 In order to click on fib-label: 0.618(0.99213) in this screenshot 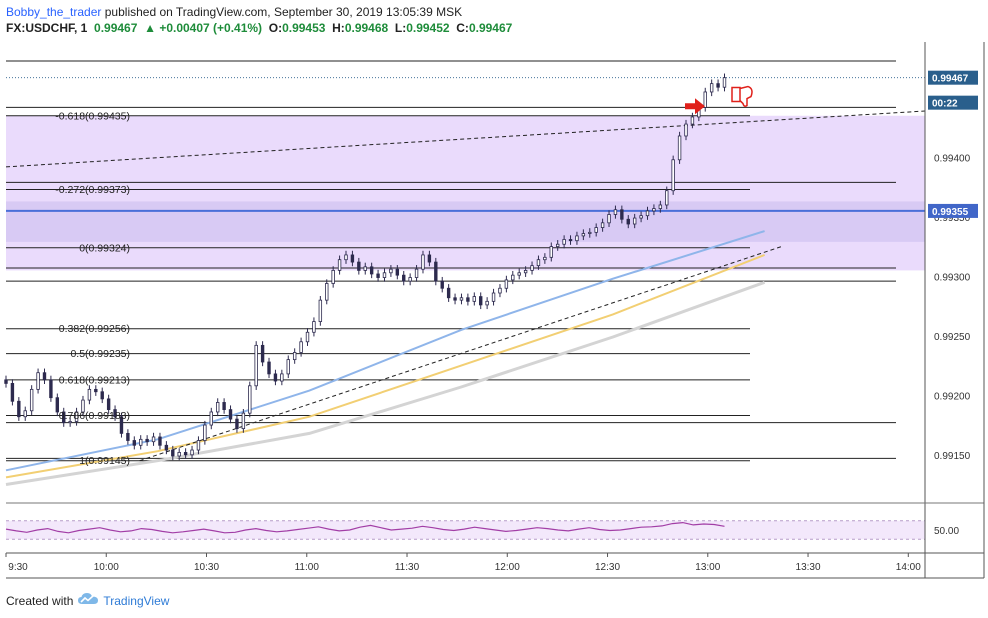, I will do `click(94, 380)`.